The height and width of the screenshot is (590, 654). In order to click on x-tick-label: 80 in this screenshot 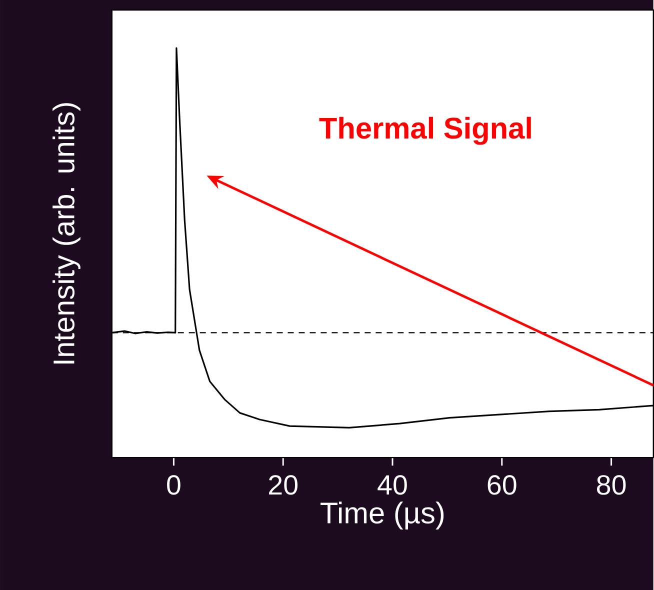, I will do `click(611, 484)`.